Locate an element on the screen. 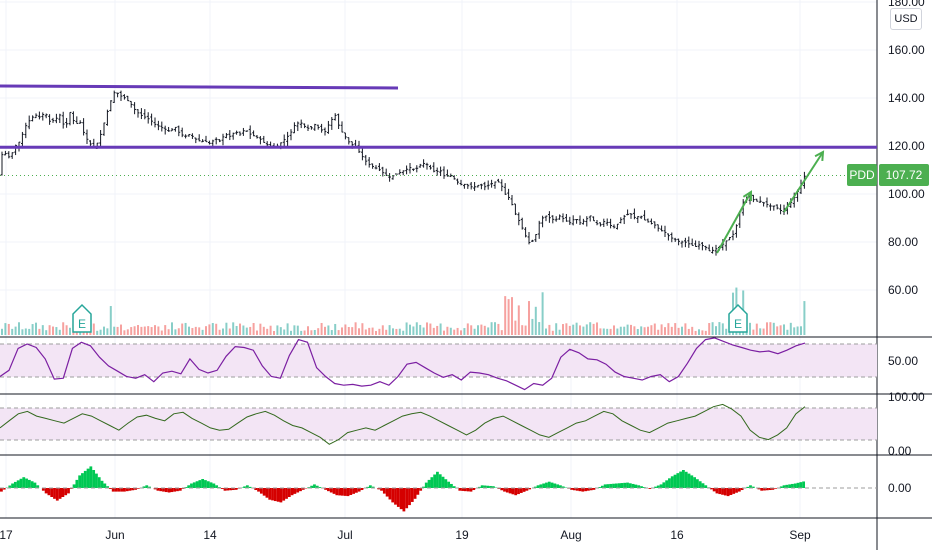 The width and height of the screenshot is (932, 550). time-tick-label: Jul is located at coordinates (344, 535).